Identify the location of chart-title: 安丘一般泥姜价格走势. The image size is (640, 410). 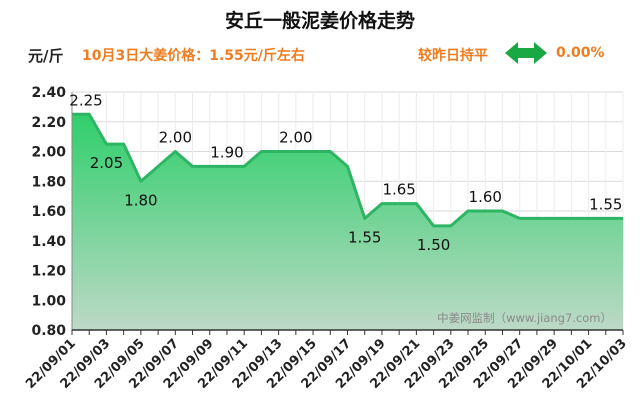
(319, 21).